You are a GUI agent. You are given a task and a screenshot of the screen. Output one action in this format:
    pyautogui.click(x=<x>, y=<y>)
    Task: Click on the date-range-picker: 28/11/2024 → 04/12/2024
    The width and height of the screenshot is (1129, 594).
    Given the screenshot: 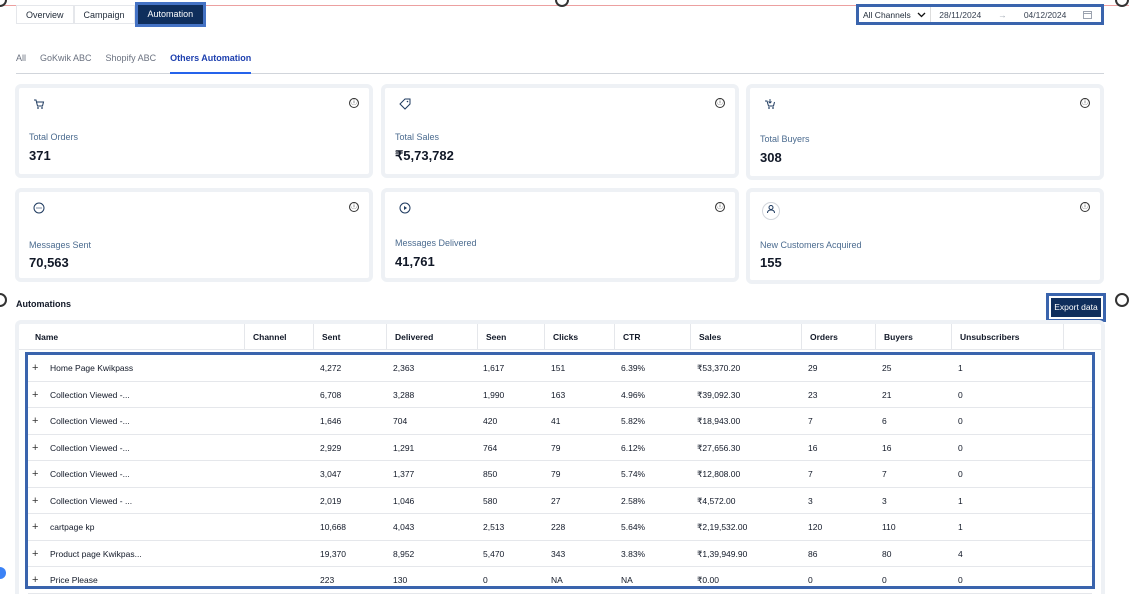 What is the action you would take?
    pyautogui.click(x=1016, y=15)
    